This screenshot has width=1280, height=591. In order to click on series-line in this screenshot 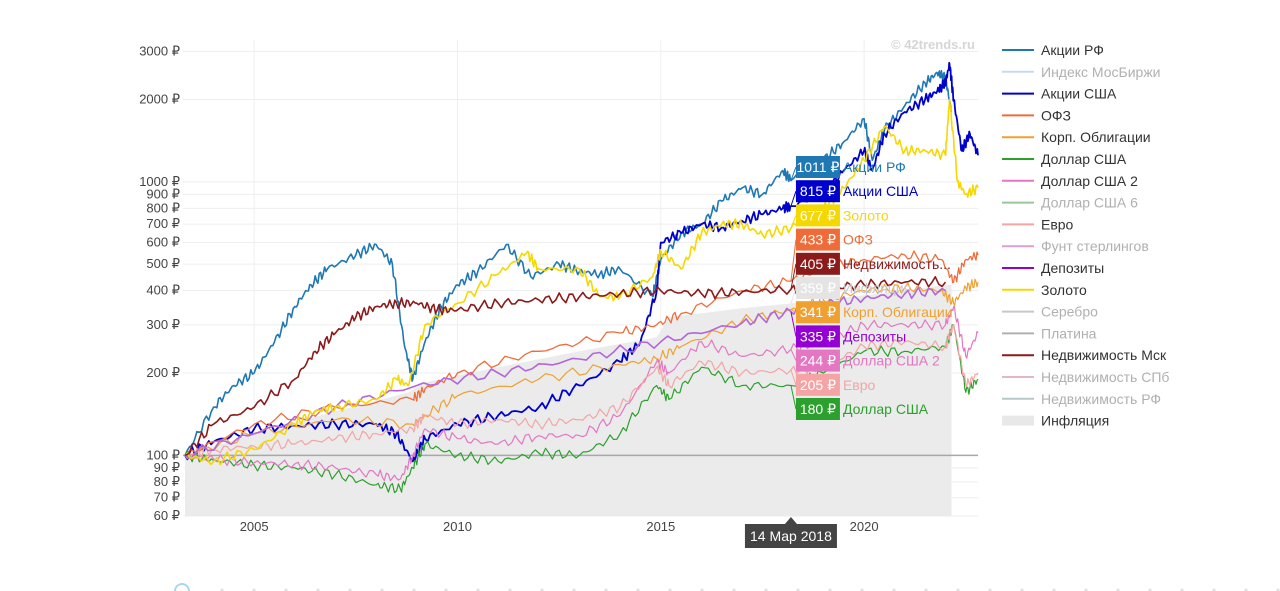, I will do `click(581, 391)`.